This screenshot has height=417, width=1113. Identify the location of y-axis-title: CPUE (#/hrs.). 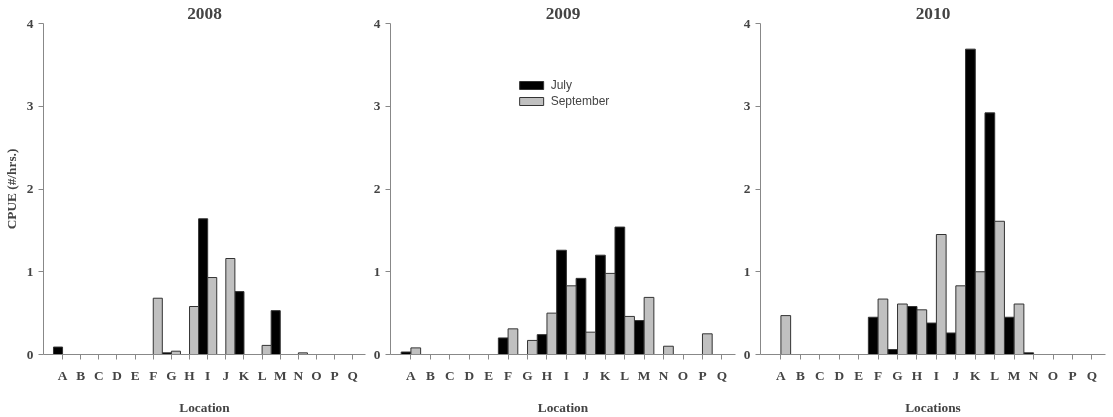
(11, 189).